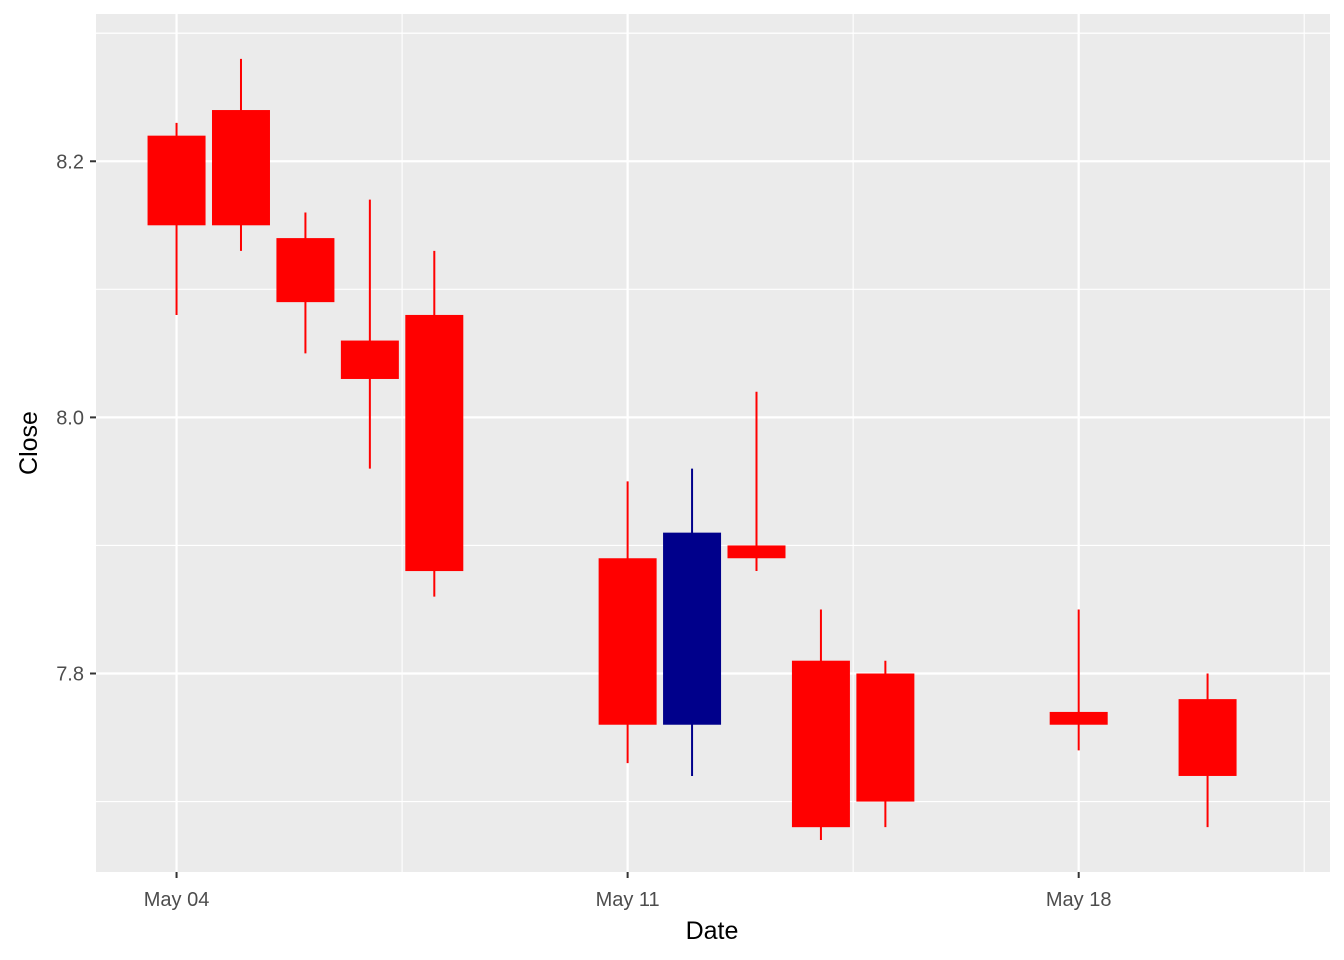 The height and width of the screenshot is (960, 1344). I want to click on y-axis: 7.8 8.0 8.2, so click(76, 418).